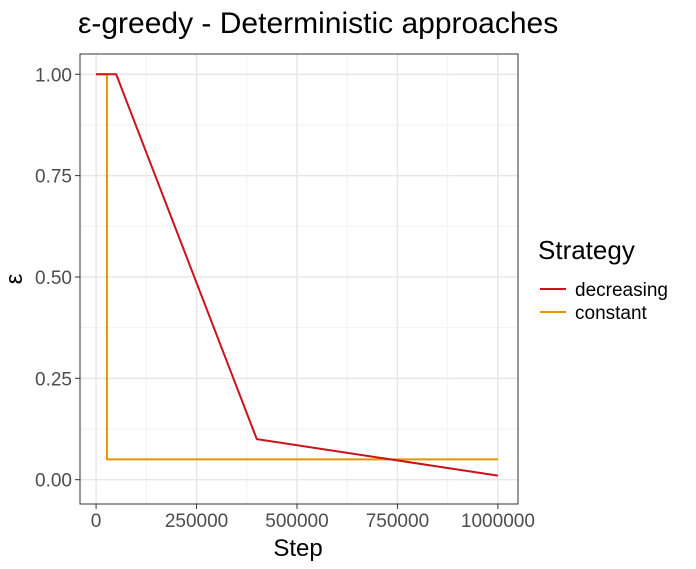  What do you see at coordinates (196, 521) in the screenshot?
I see `x-tick-label: 250000` at bounding box center [196, 521].